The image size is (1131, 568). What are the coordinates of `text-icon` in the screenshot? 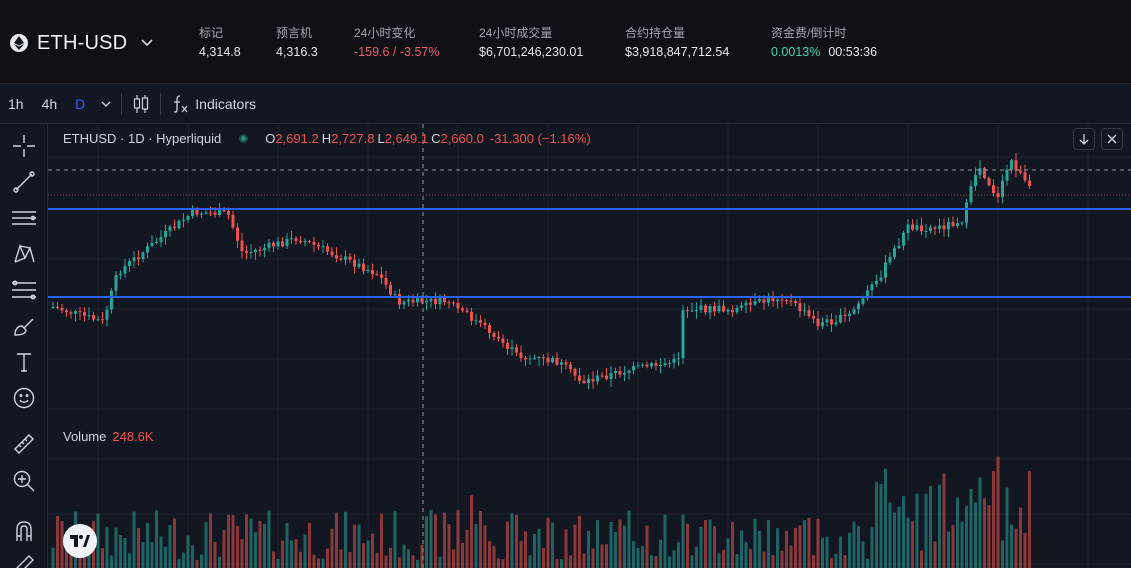 It's located at (24, 362).